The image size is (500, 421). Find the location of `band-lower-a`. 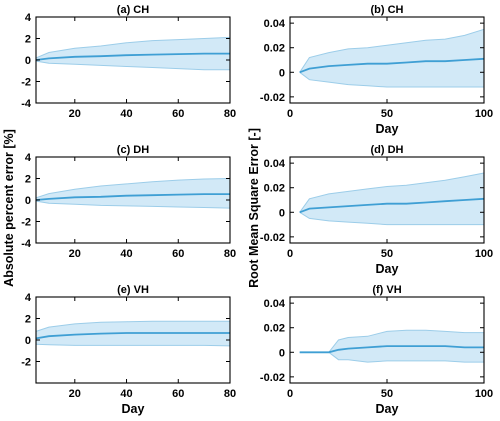

band-lower-a is located at coordinates (132, 65).